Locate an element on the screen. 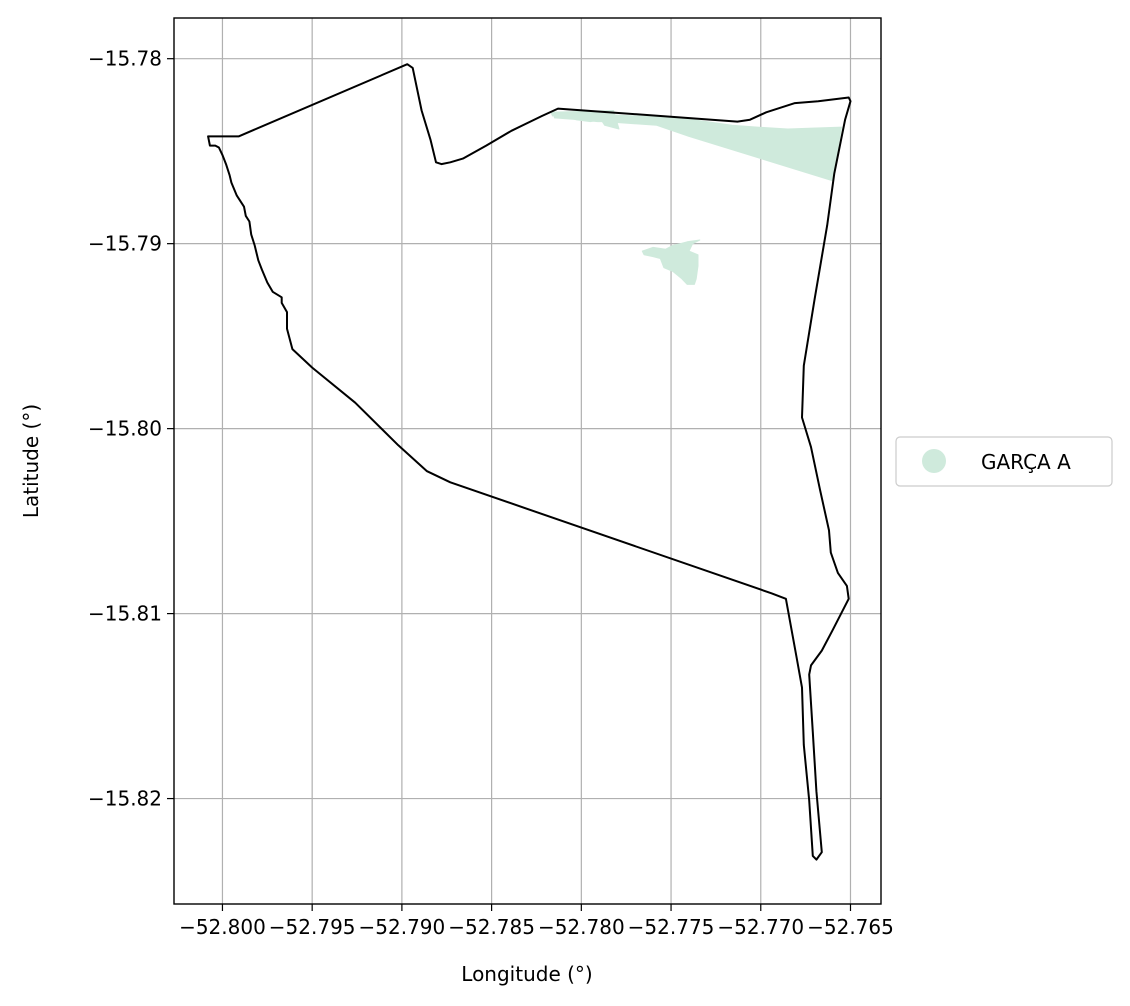 This screenshot has width=1130, height=1006. x-tick-label: −52.800 is located at coordinates (222, 927).